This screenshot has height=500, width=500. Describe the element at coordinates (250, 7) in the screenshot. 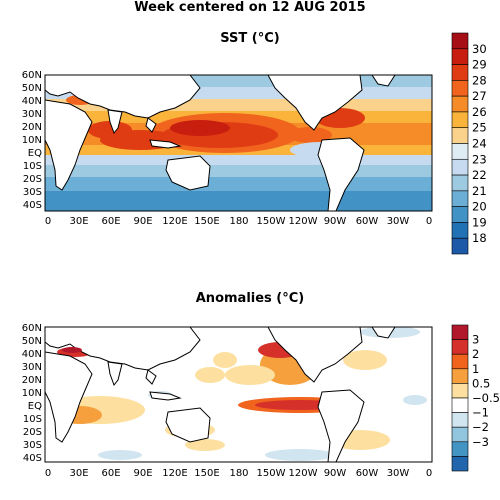

I see `figure-title: Week centered on 12 AUG 2015` at that location.